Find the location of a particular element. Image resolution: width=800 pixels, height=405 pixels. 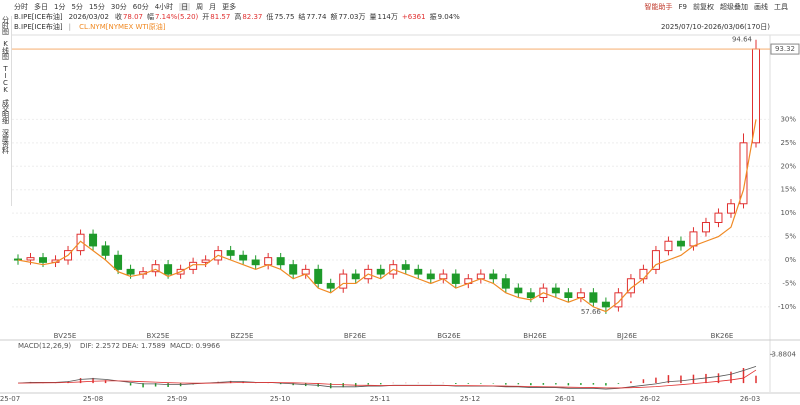

contract-label: BK26E is located at coordinates (722, 336).